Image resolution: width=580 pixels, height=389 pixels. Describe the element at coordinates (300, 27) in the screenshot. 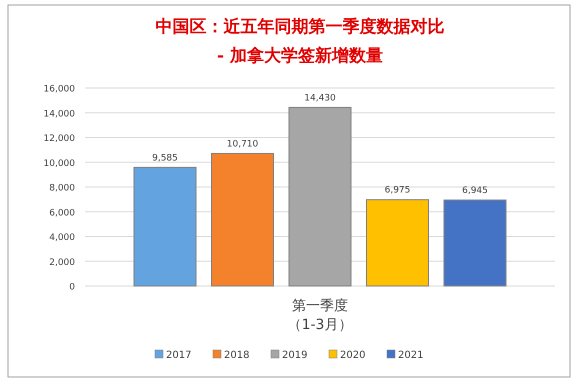

I see `chart-title: 中国区：近五年同期第一季度数据对比` at that location.